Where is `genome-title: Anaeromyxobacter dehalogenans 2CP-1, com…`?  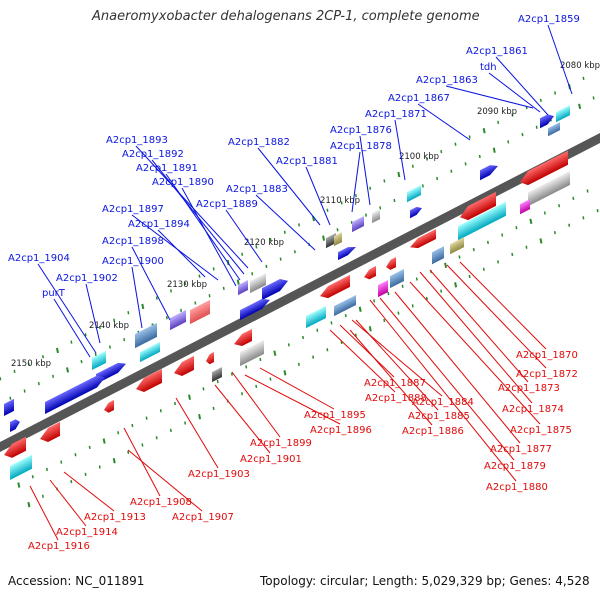
genome-title: Anaeromyxobacter dehalogenans 2CP-1, com… is located at coordinates (286, 16).